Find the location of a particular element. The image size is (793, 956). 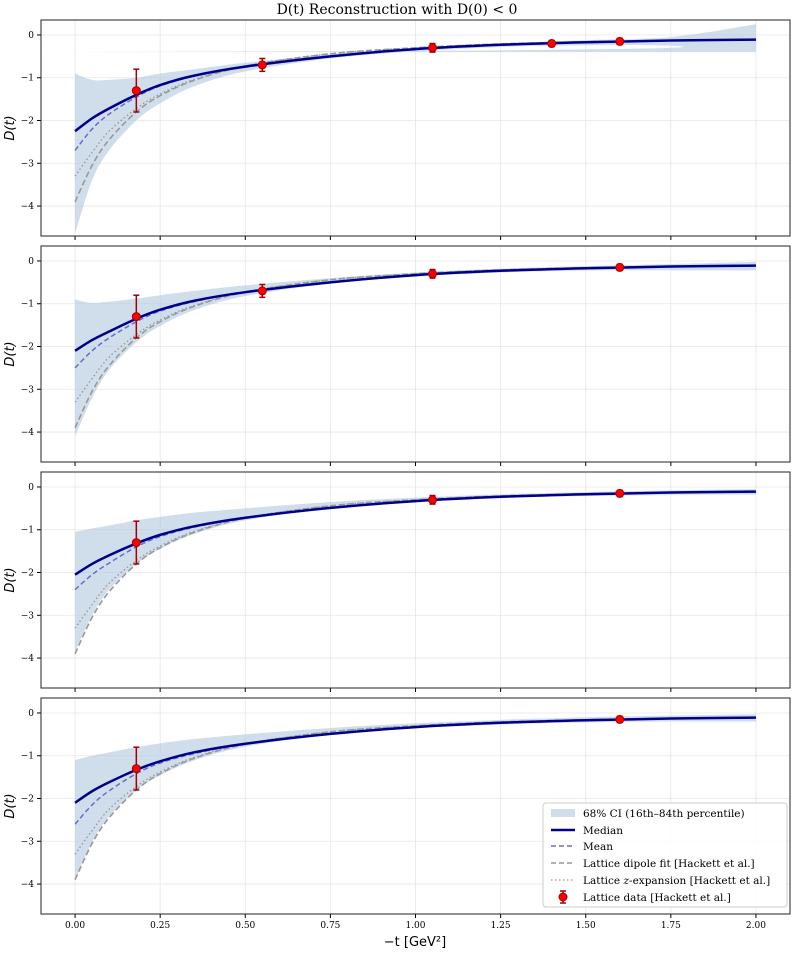

legend-zexp-label: Lattice z-expansion [Hackett et al.] is located at coordinates (676, 881).